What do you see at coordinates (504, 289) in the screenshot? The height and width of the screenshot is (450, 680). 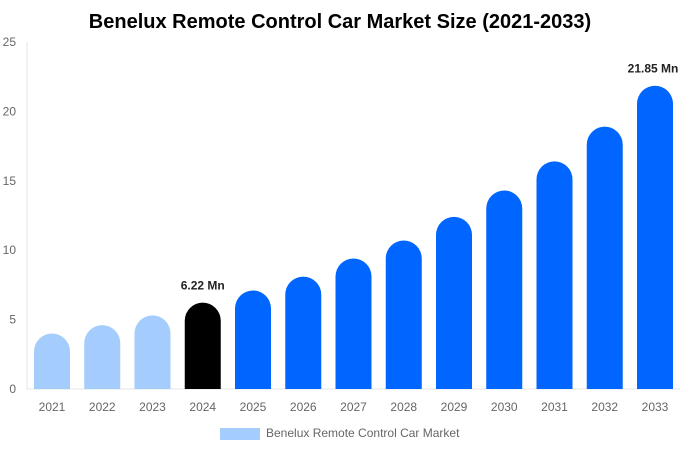 I see `bar-2030` at bounding box center [504, 289].